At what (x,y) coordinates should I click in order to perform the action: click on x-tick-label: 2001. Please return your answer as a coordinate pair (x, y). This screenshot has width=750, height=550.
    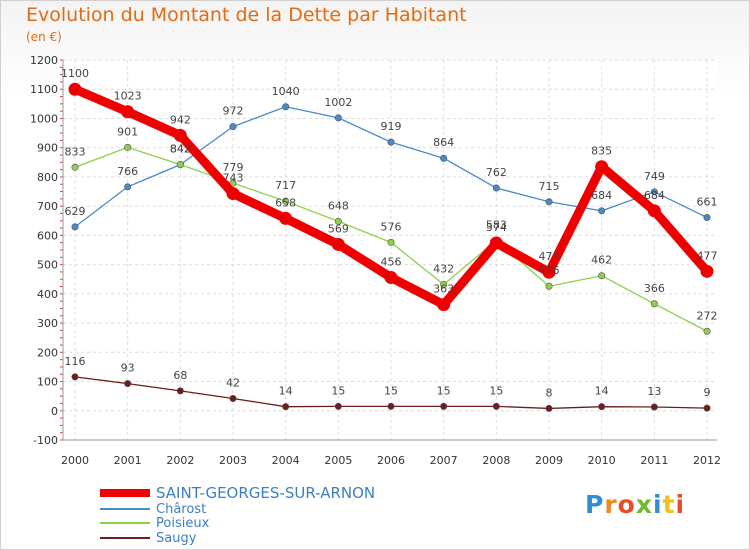
    Looking at the image, I should click on (128, 460).